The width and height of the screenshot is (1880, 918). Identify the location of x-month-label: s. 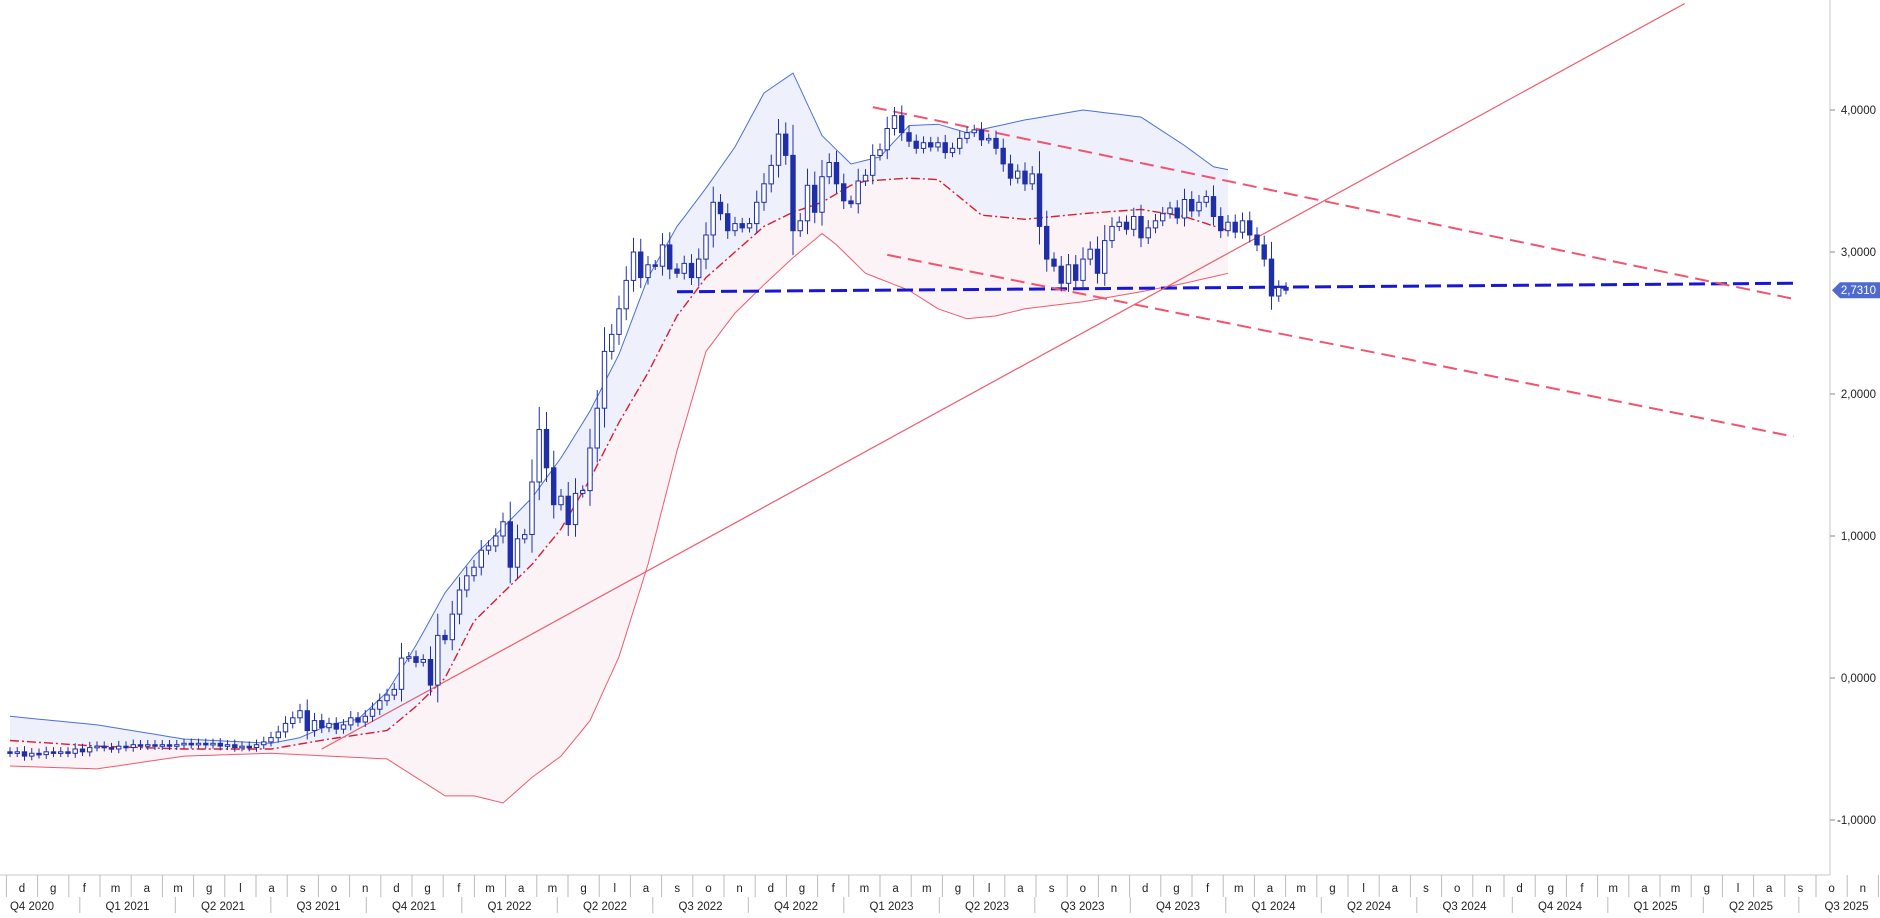
(1426, 889).